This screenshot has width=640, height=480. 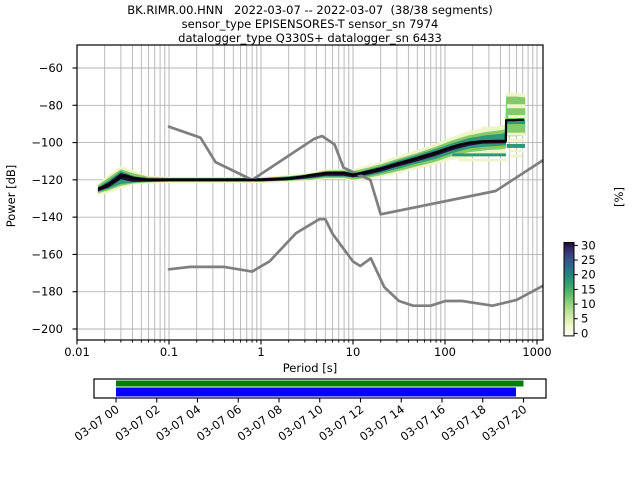 I want to click on colorbar-tick-label: 15, so click(x=588, y=289).